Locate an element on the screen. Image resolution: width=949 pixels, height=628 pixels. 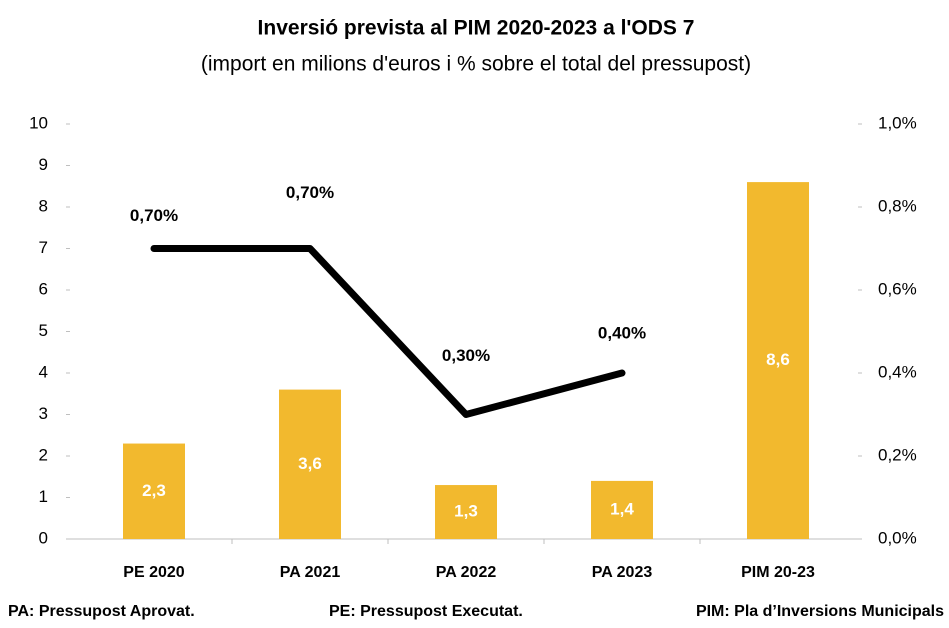
x-tick-label: PE 2020 is located at coordinates (153, 572).